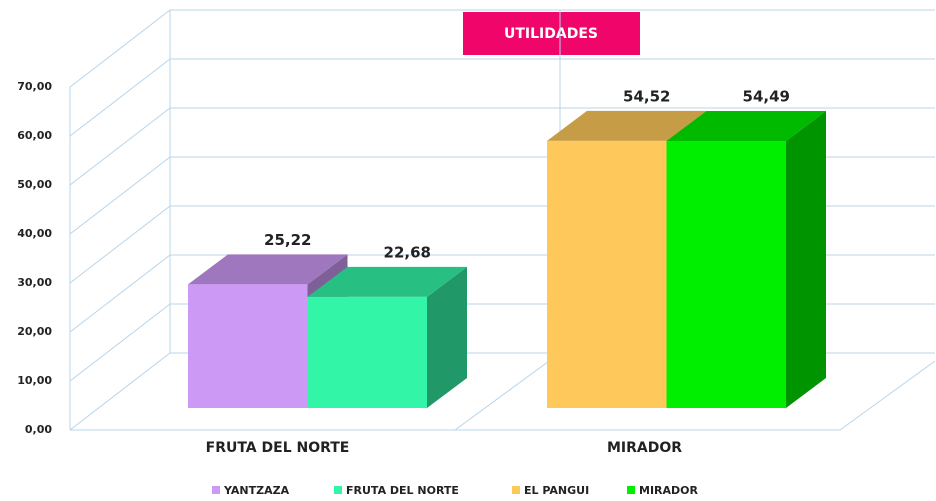  What do you see at coordinates (34, 184) in the screenshot?
I see `y-tick-label: 50,00` at bounding box center [34, 184].